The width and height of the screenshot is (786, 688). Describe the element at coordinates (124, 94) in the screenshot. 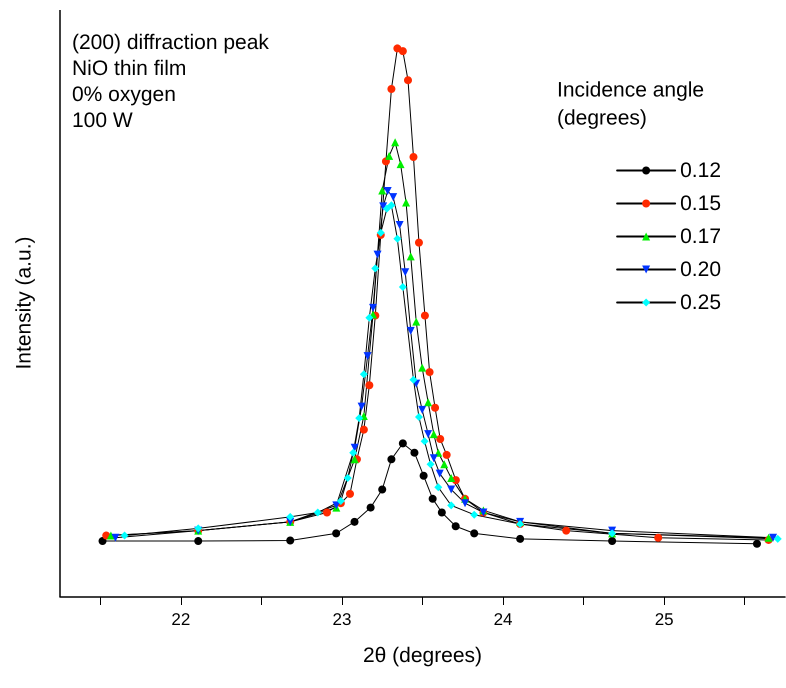

I see `annotation: 0% oxygen` at that location.